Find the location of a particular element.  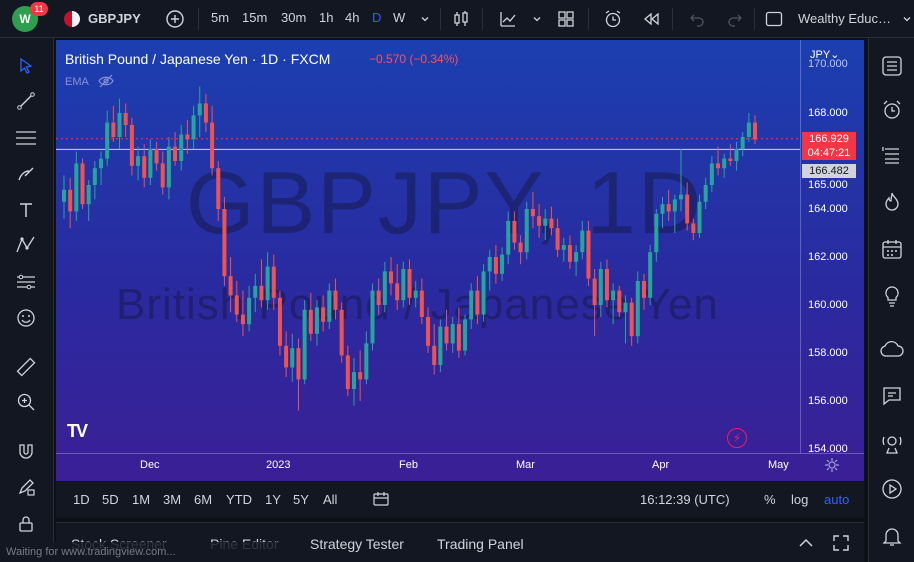

auto-scale-toggle: auto is located at coordinates (837, 499).